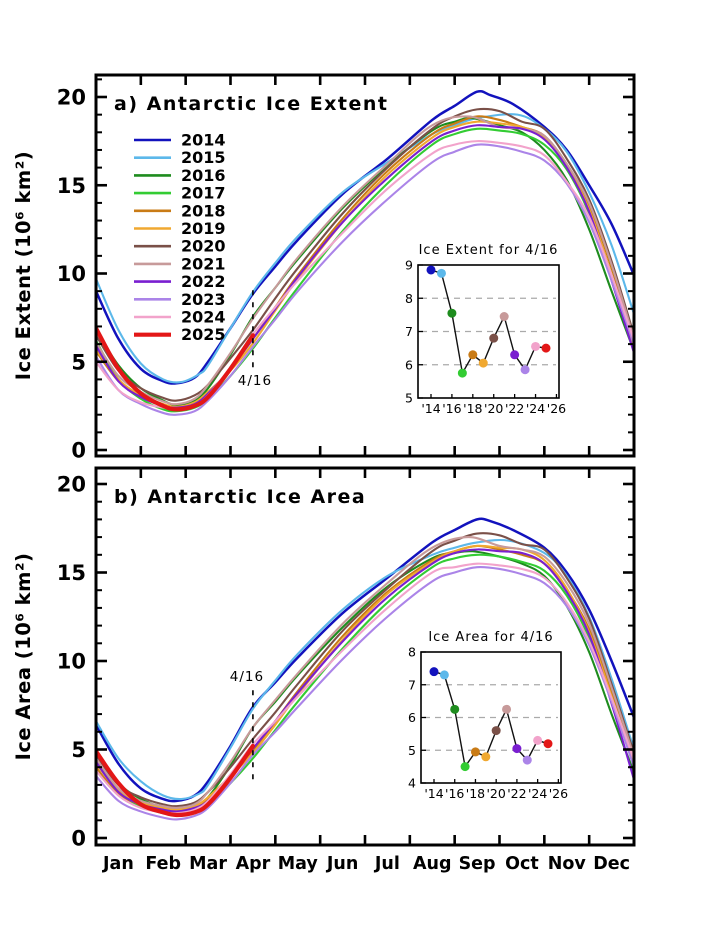  I want to click on annotation-label-extent: 4/16, so click(255, 381).